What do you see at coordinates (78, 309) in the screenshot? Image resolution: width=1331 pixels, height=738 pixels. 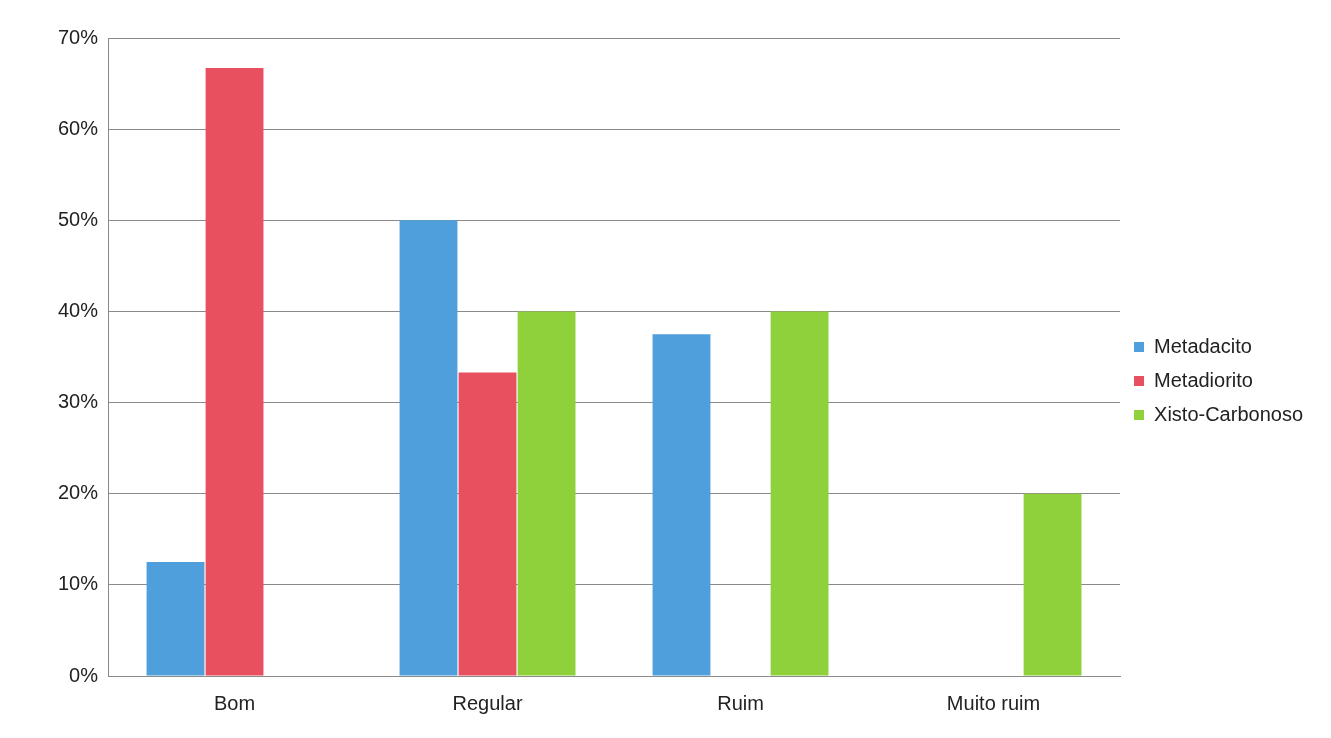 I see `y-tick-label: 40%` at bounding box center [78, 309].